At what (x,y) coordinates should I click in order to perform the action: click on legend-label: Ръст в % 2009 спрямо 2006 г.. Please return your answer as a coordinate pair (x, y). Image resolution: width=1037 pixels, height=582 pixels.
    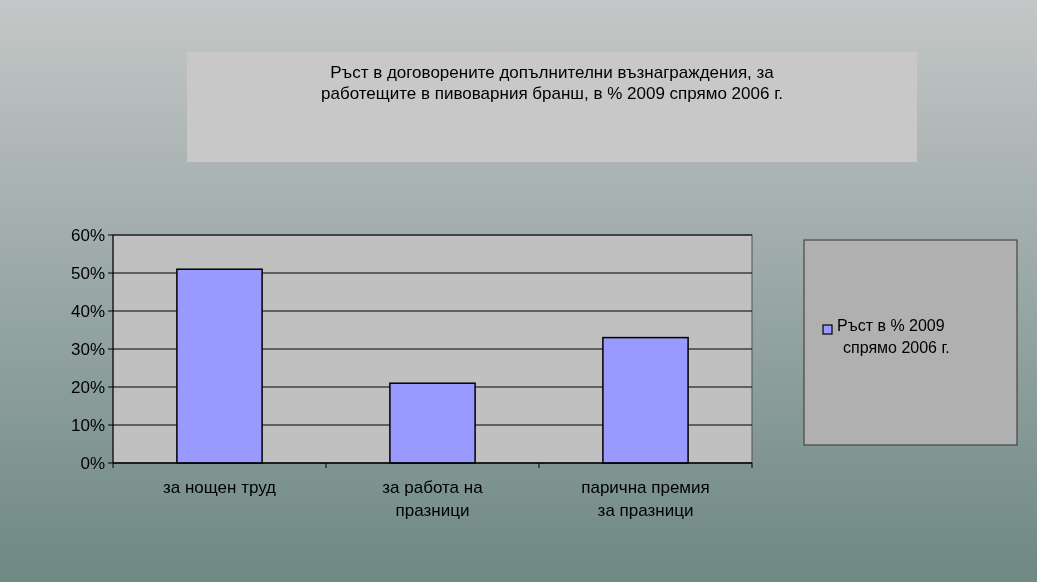
    Looking at the image, I should click on (893, 336).